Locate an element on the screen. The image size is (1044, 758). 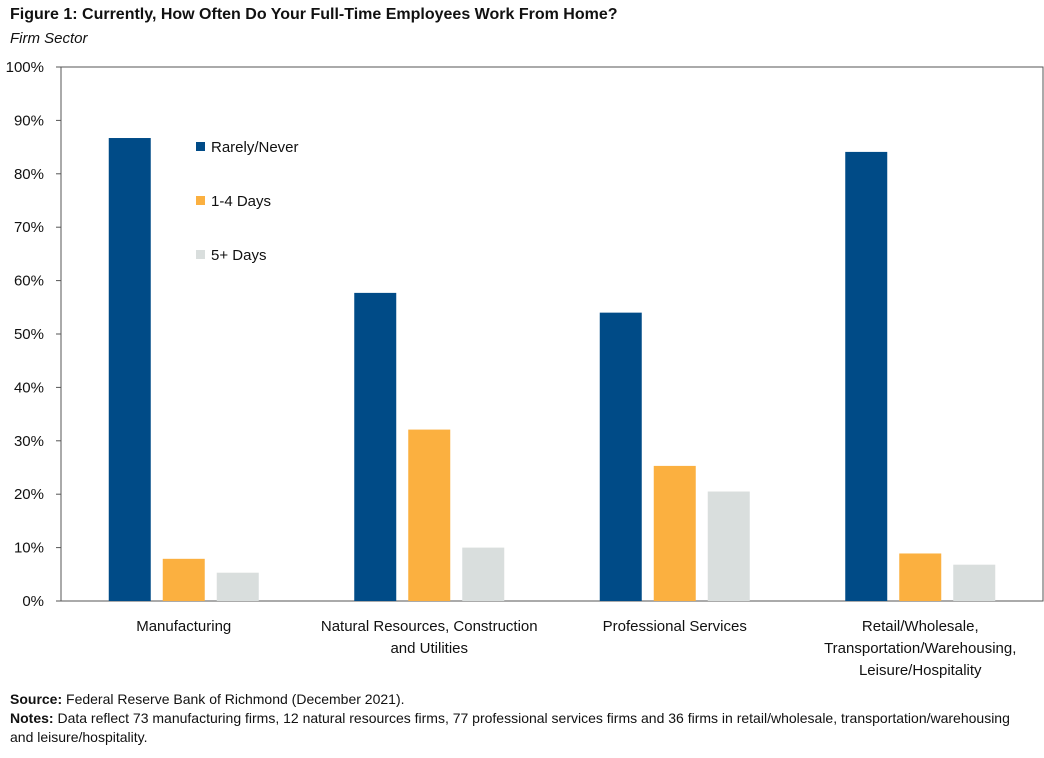
x-category-label: Manufacturing is located at coordinates (183, 626).